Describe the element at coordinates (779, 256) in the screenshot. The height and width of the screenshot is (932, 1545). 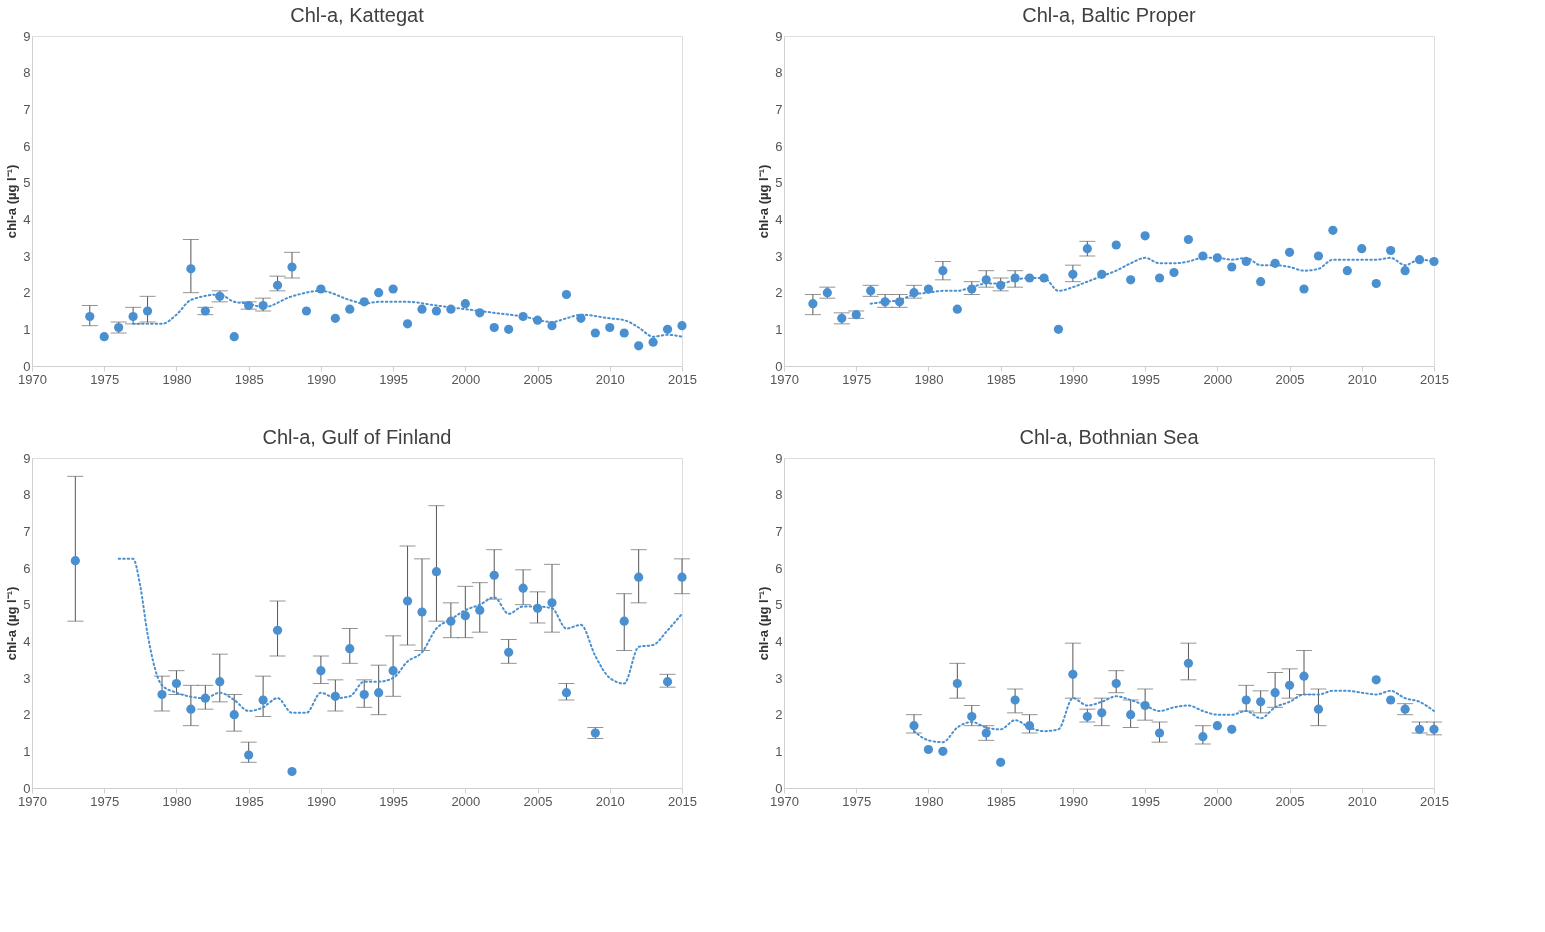
I see `y-tick-label: 3` at that location.